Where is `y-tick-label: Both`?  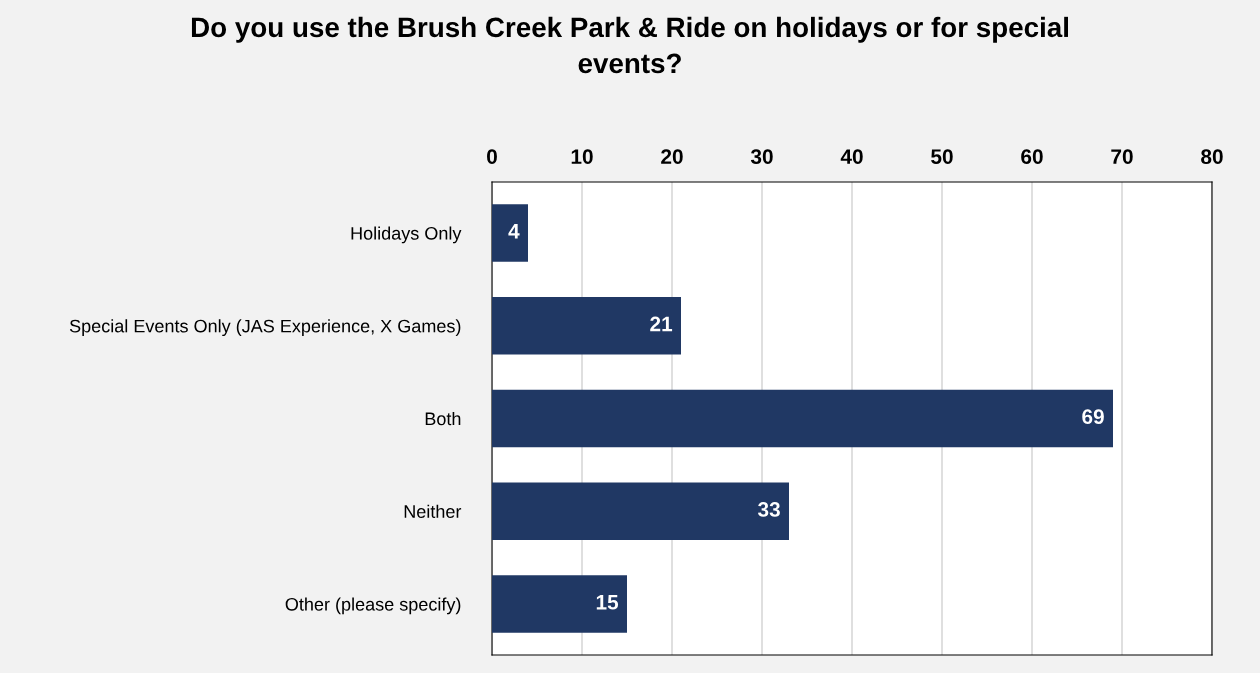 y-tick-label: Both is located at coordinates (443, 418).